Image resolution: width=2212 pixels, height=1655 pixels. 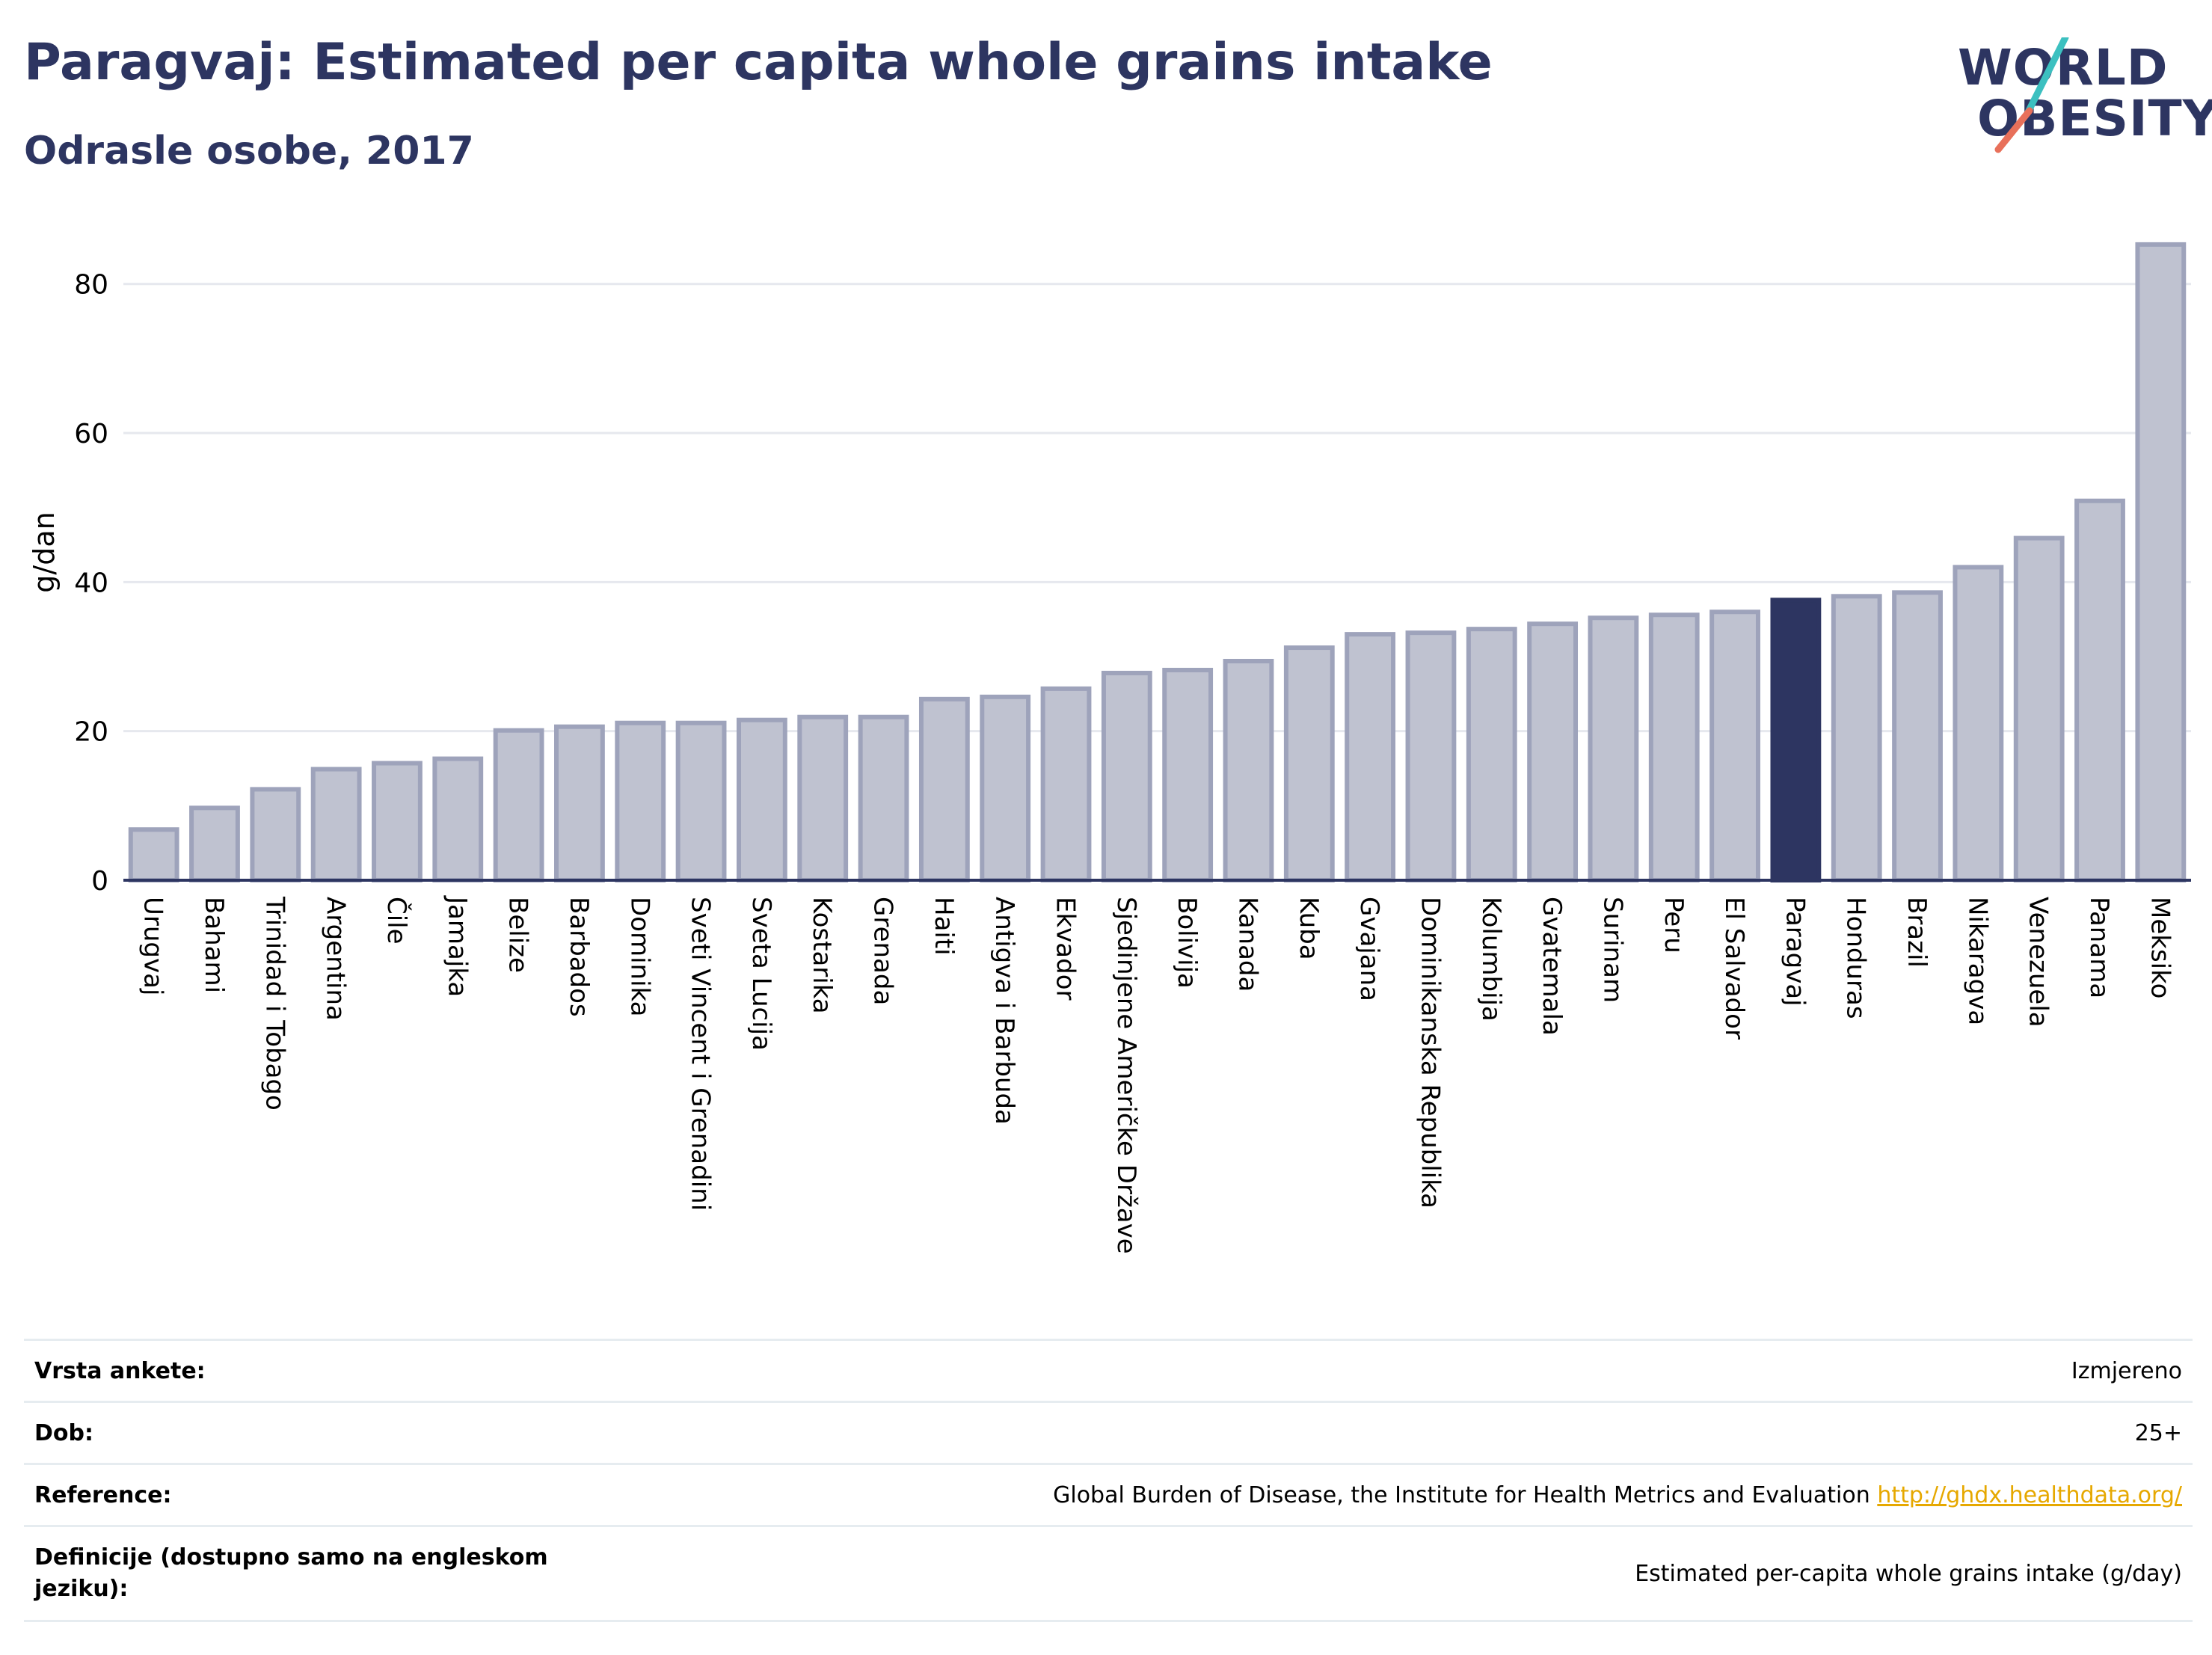 What do you see at coordinates (944, 926) in the screenshot?
I see `x-tick-label: Haiti` at bounding box center [944, 926].